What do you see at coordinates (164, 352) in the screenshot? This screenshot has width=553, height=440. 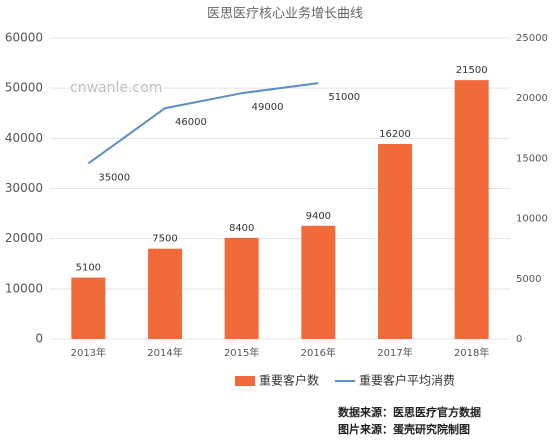 I see `x-tick-label: 2014年` at bounding box center [164, 352].